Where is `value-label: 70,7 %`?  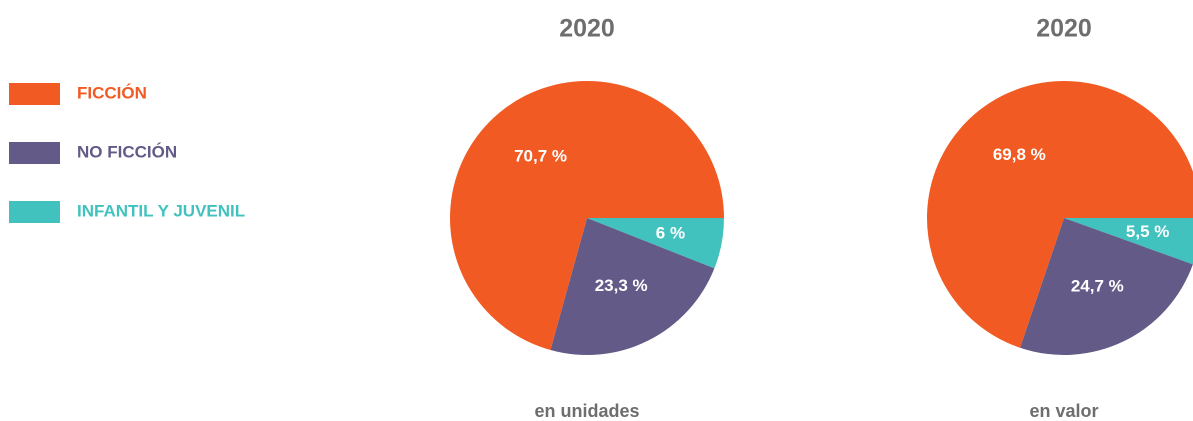 value-label: 70,7 % is located at coordinates (540, 155).